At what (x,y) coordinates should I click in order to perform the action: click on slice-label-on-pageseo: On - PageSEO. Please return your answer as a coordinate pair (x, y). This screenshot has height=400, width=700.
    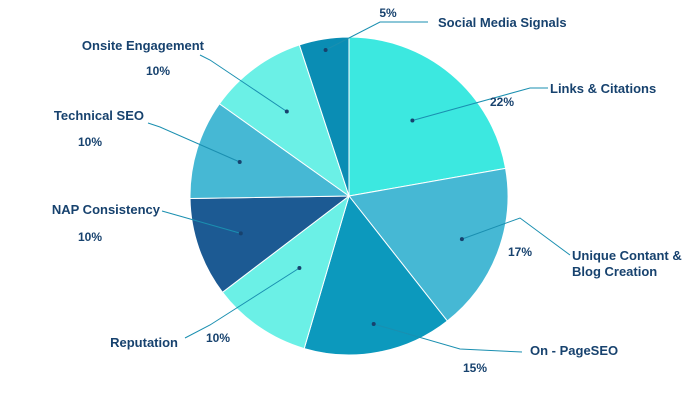
    Looking at the image, I should click on (574, 350).